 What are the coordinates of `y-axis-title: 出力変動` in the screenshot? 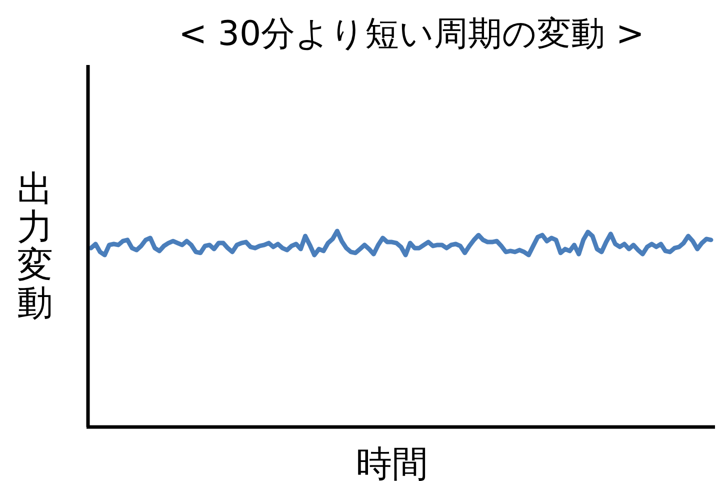 It's located at (35, 246).